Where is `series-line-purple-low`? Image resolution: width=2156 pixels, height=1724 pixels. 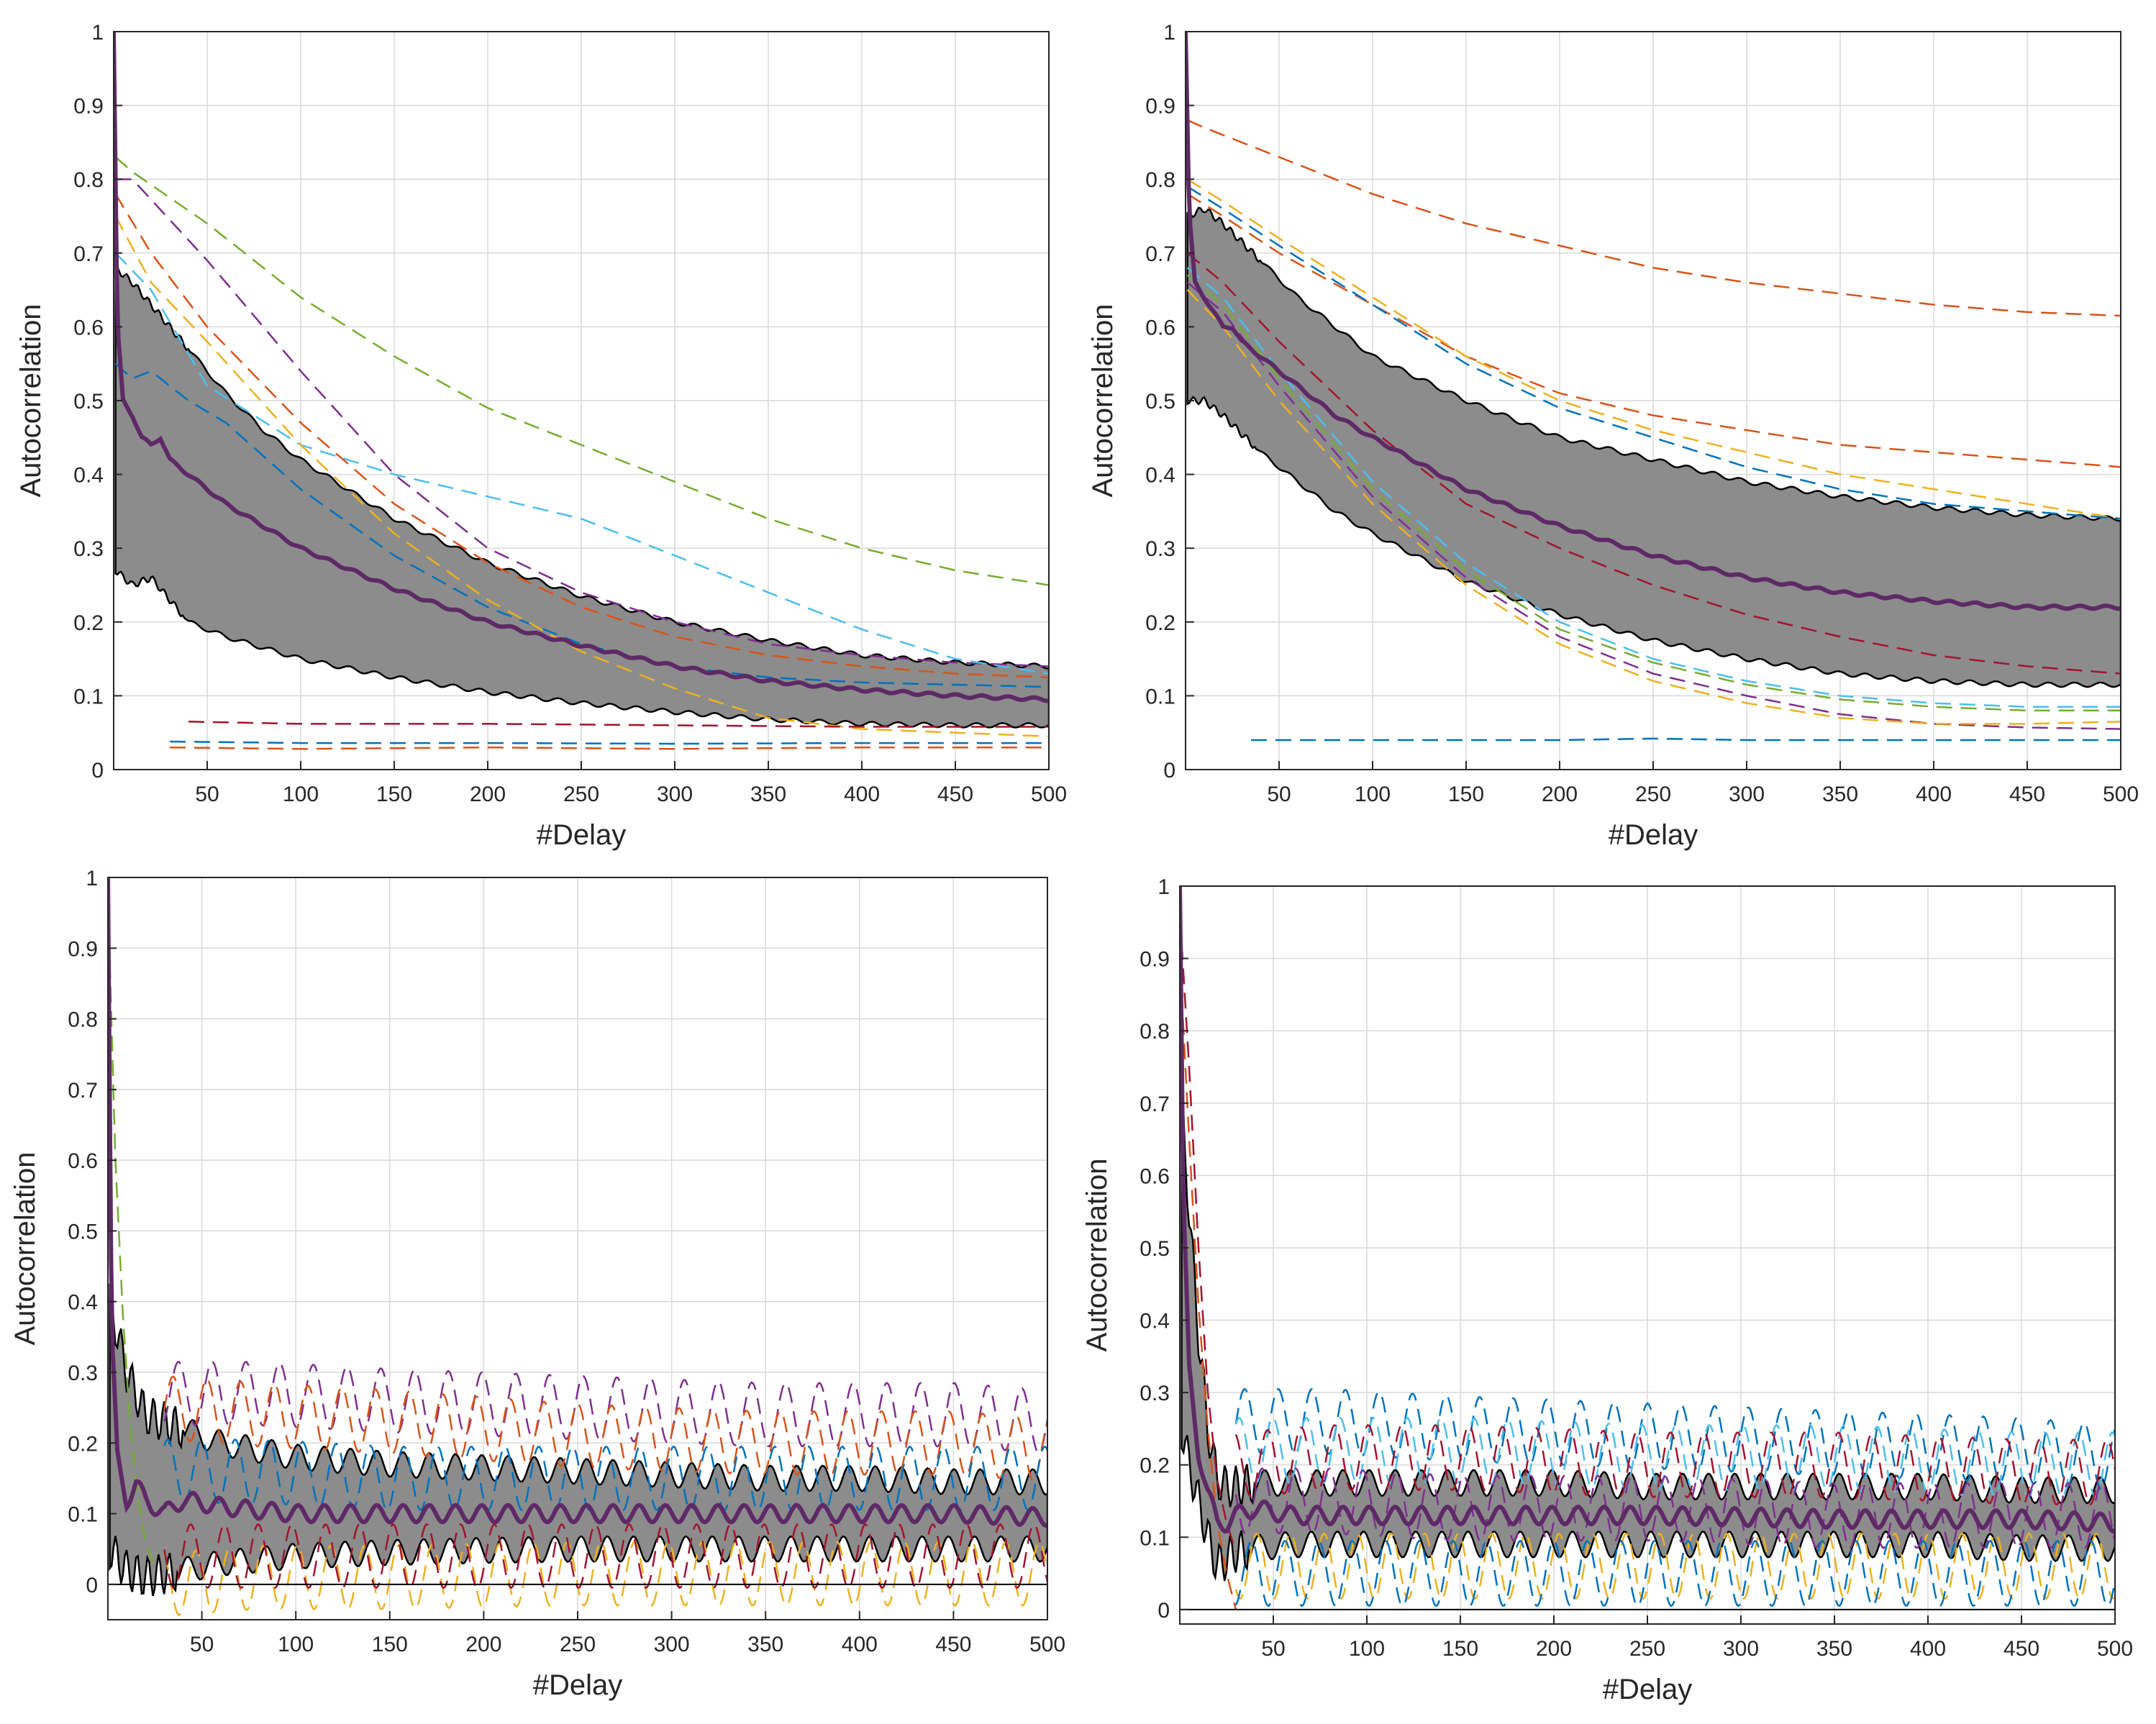 series-line-purple-low is located at coordinates (1653, 505).